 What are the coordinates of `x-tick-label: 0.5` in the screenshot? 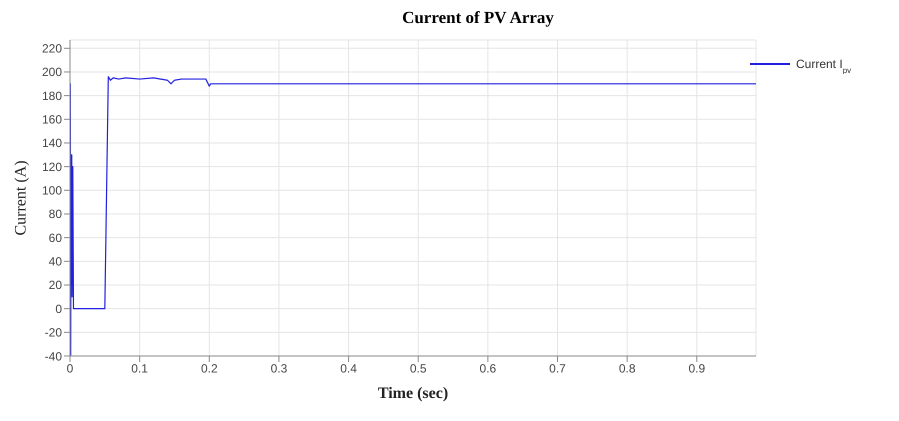 It's located at (418, 369).